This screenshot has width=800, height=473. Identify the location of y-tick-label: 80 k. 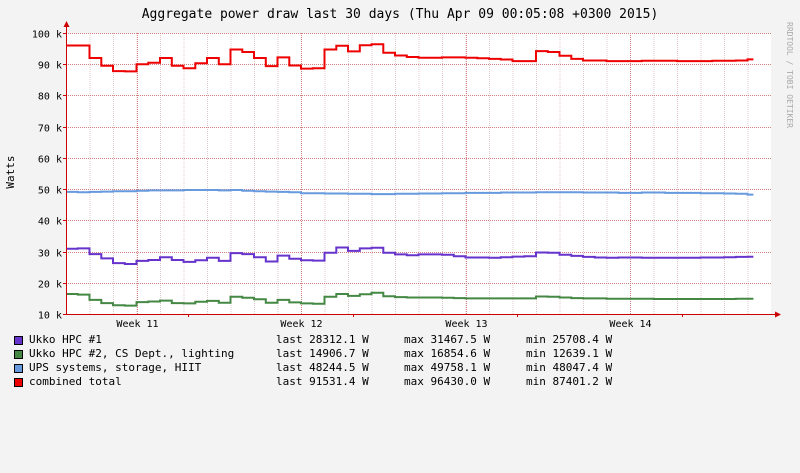
(50, 97).